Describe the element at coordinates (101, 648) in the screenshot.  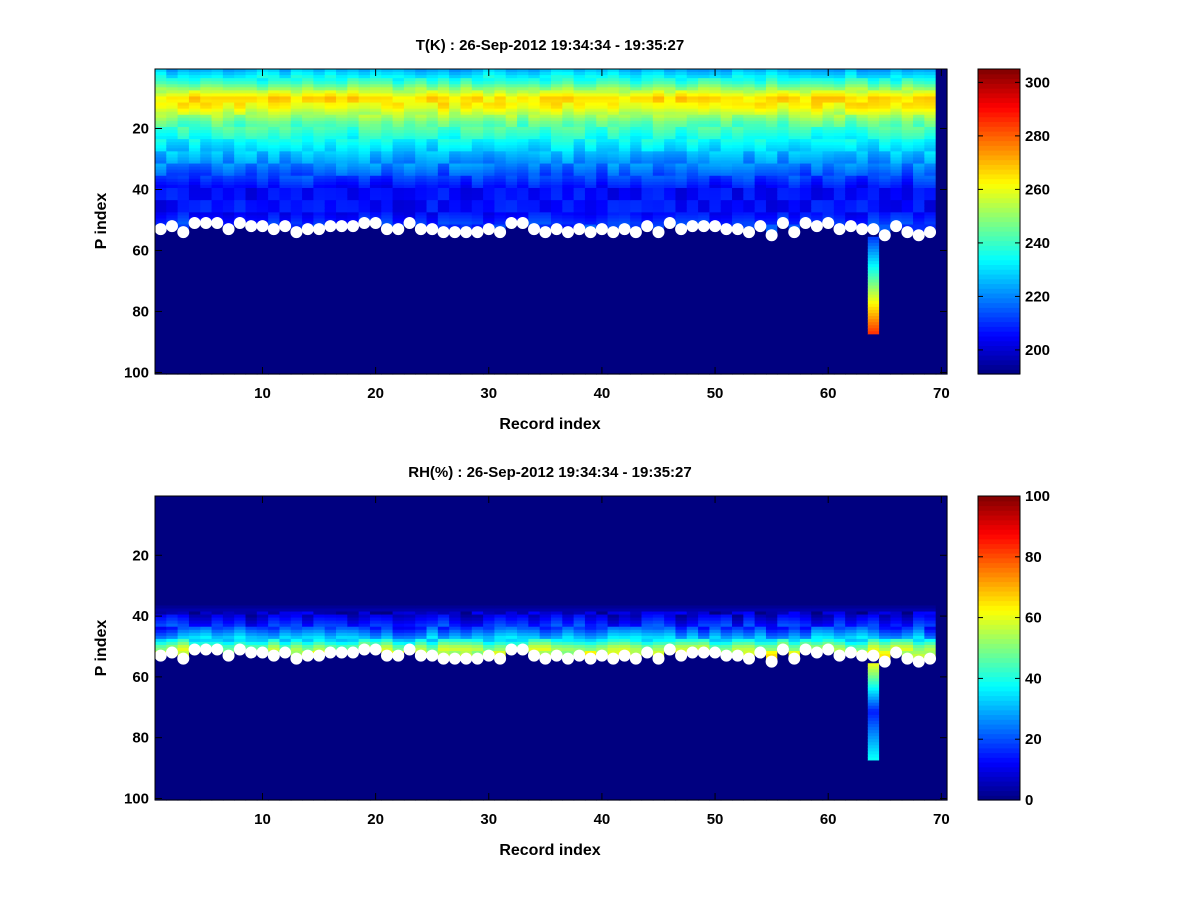
I see `y-axis-label: P index` at that location.